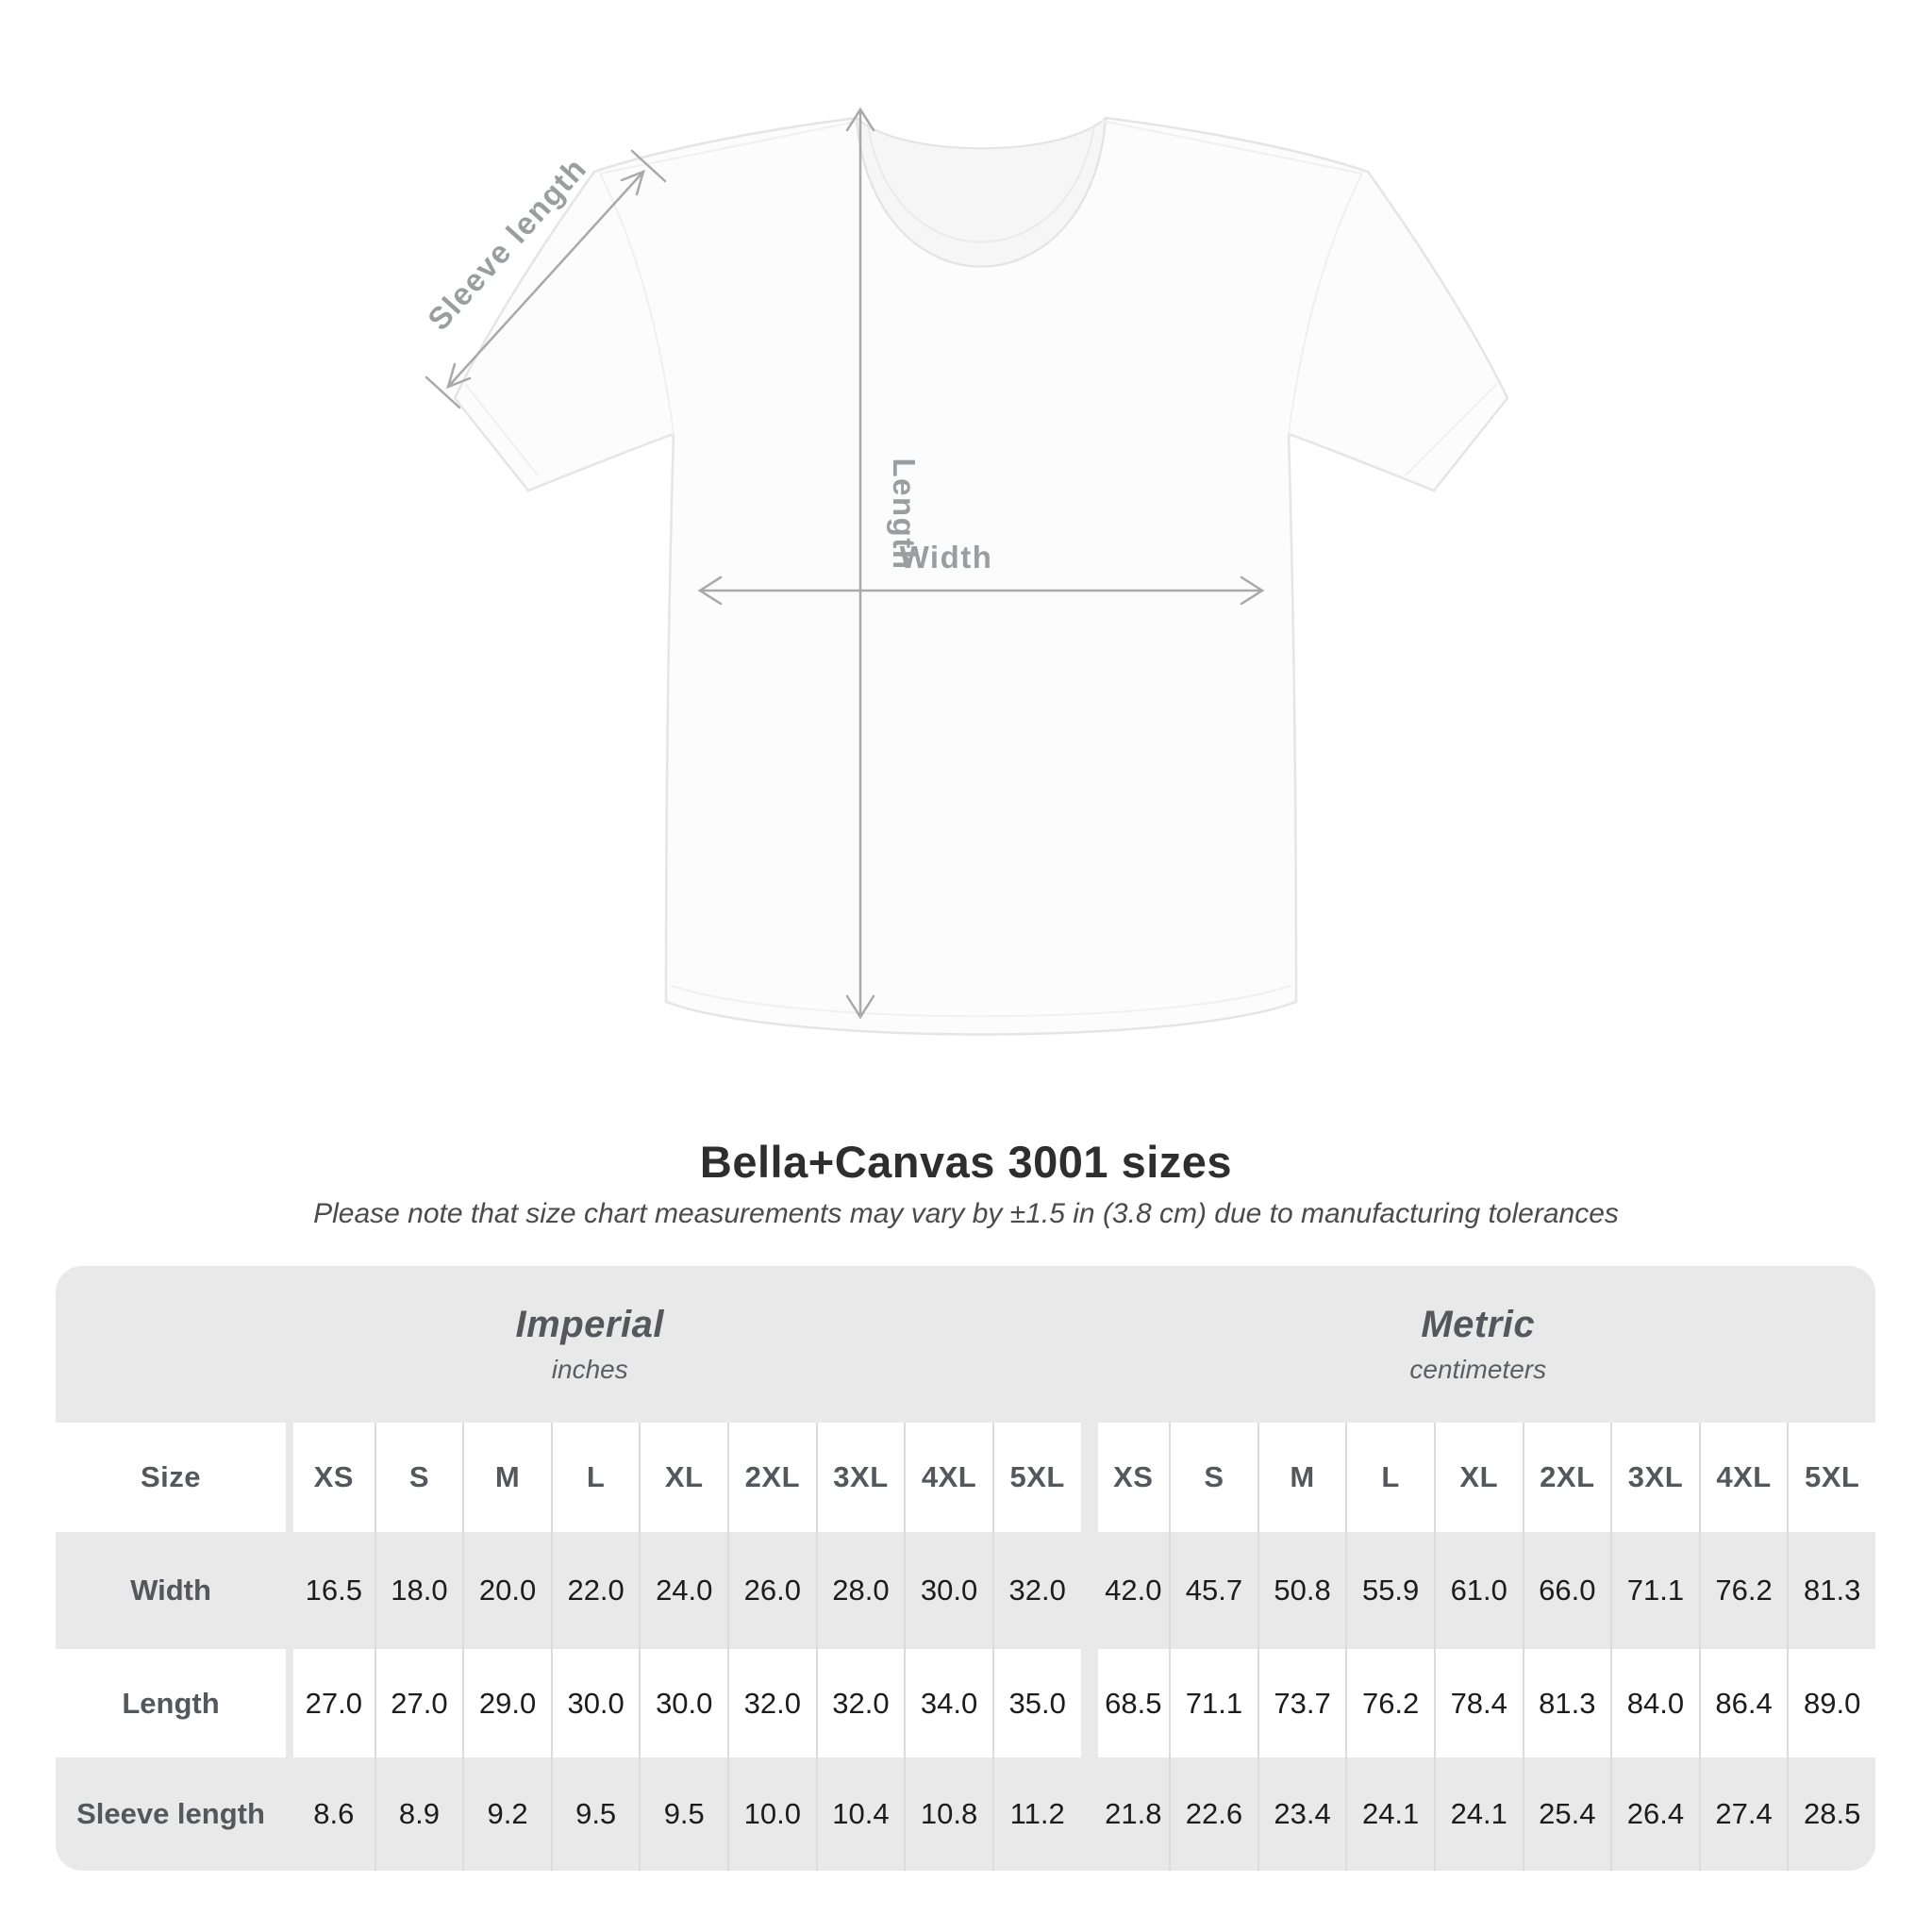 The height and width of the screenshot is (1932, 1932). What do you see at coordinates (1831, 1703) in the screenshot?
I see `value-cell: 89.0` at bounding box center [1831, 1703].